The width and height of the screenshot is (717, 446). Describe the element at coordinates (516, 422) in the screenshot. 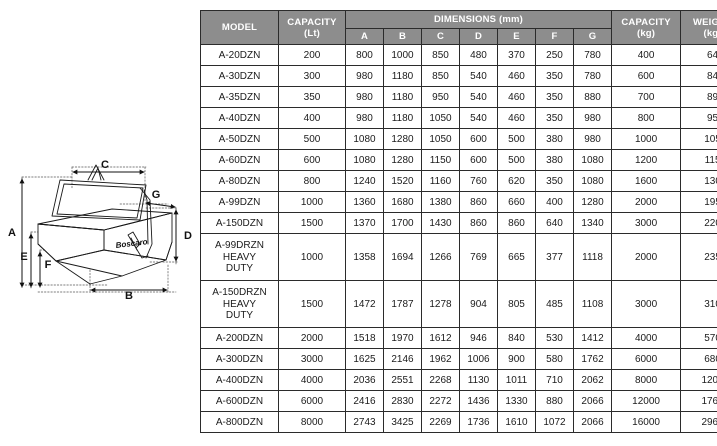

I see `cell-dim-e: 1610` at that location.